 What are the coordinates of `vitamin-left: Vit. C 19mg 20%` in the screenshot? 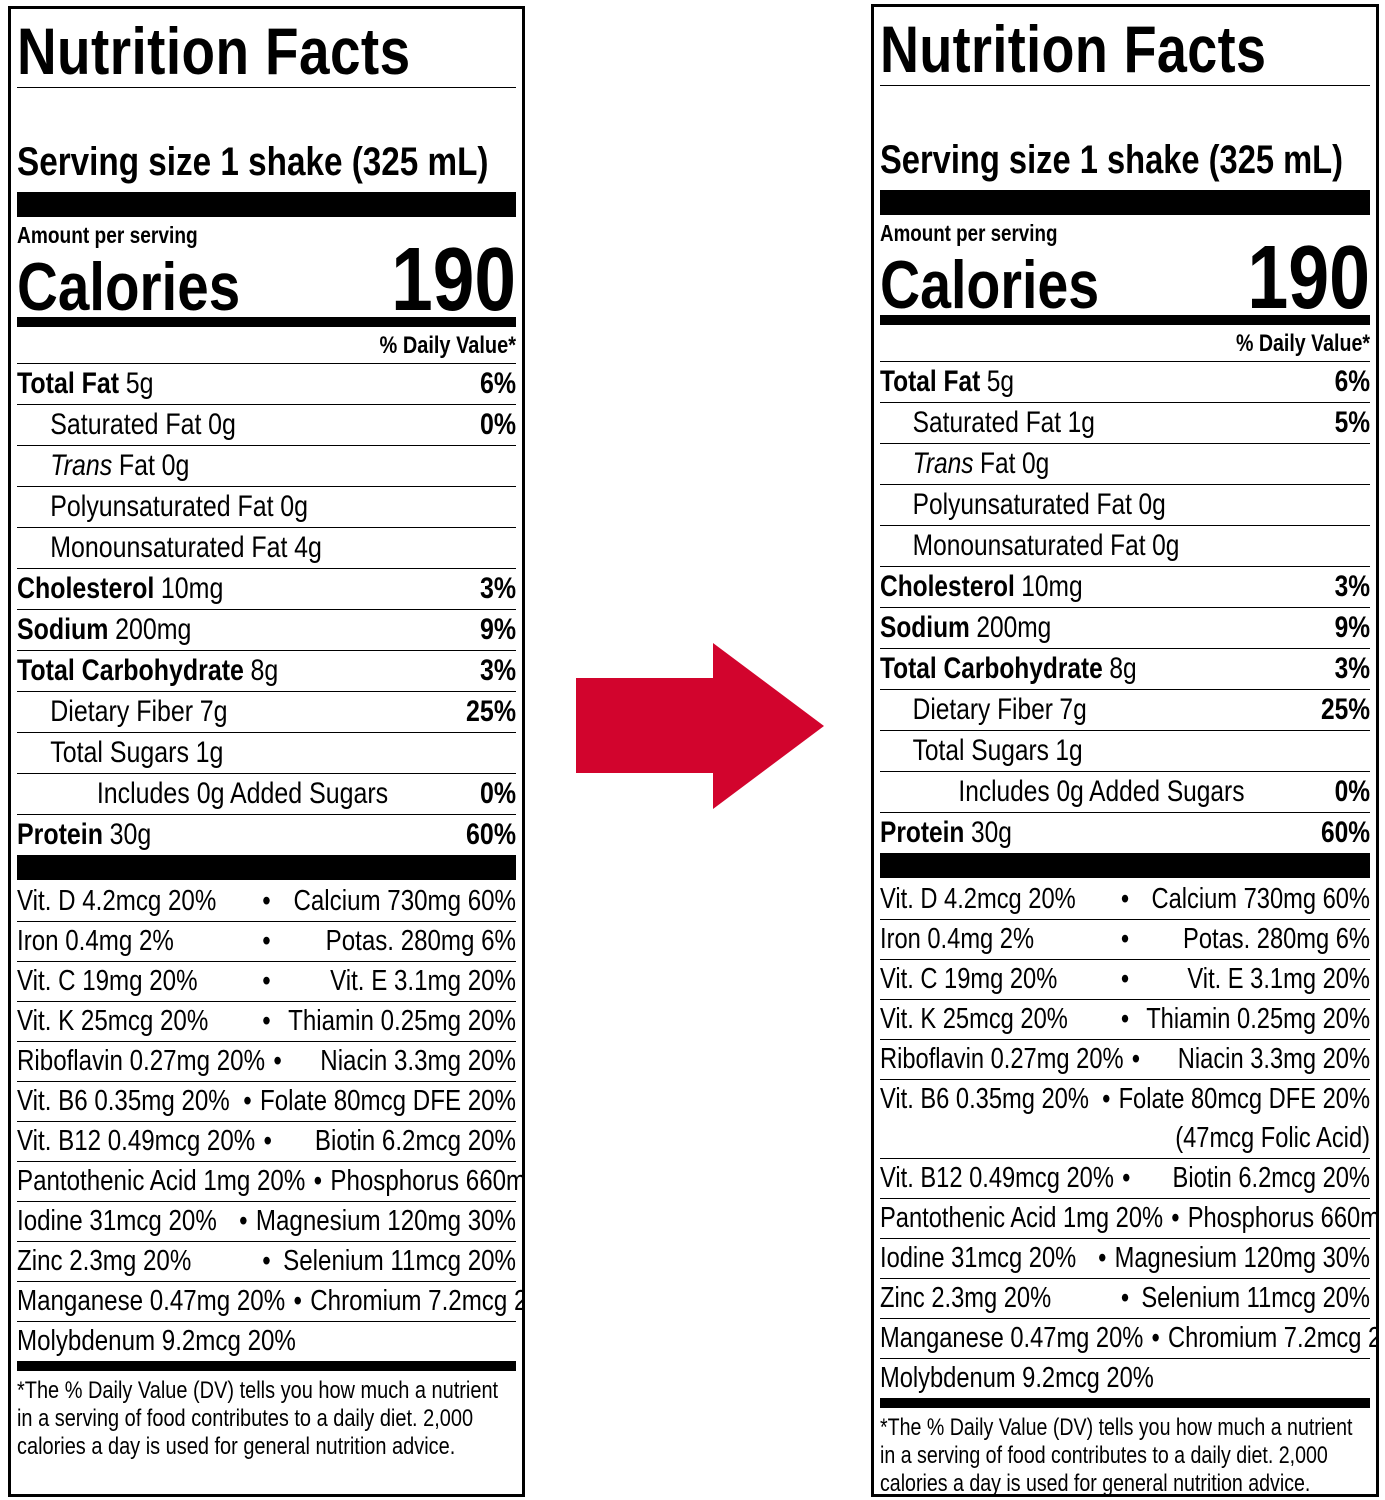 It's located at (969, 979).